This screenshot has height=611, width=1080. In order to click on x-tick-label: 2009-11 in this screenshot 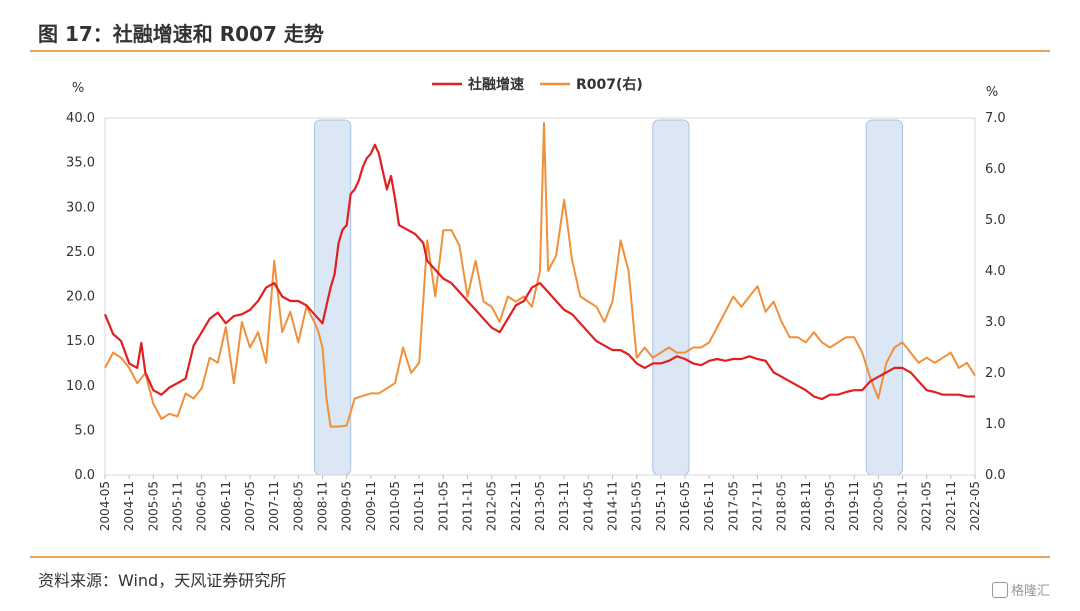, I will do `click(371, 506)`.